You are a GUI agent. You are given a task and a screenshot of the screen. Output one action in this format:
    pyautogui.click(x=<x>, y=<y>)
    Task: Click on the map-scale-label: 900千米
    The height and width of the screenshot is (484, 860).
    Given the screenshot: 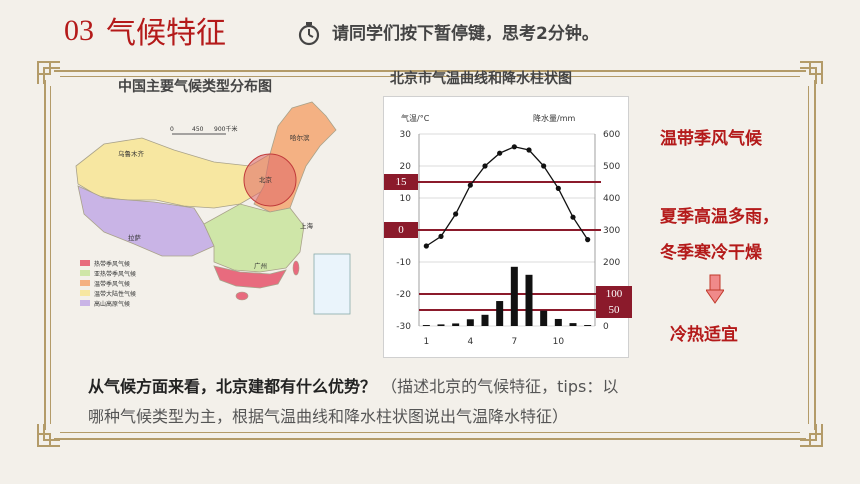 What is the action you would take?
    pyautogui.click(x=225, y=129)
    